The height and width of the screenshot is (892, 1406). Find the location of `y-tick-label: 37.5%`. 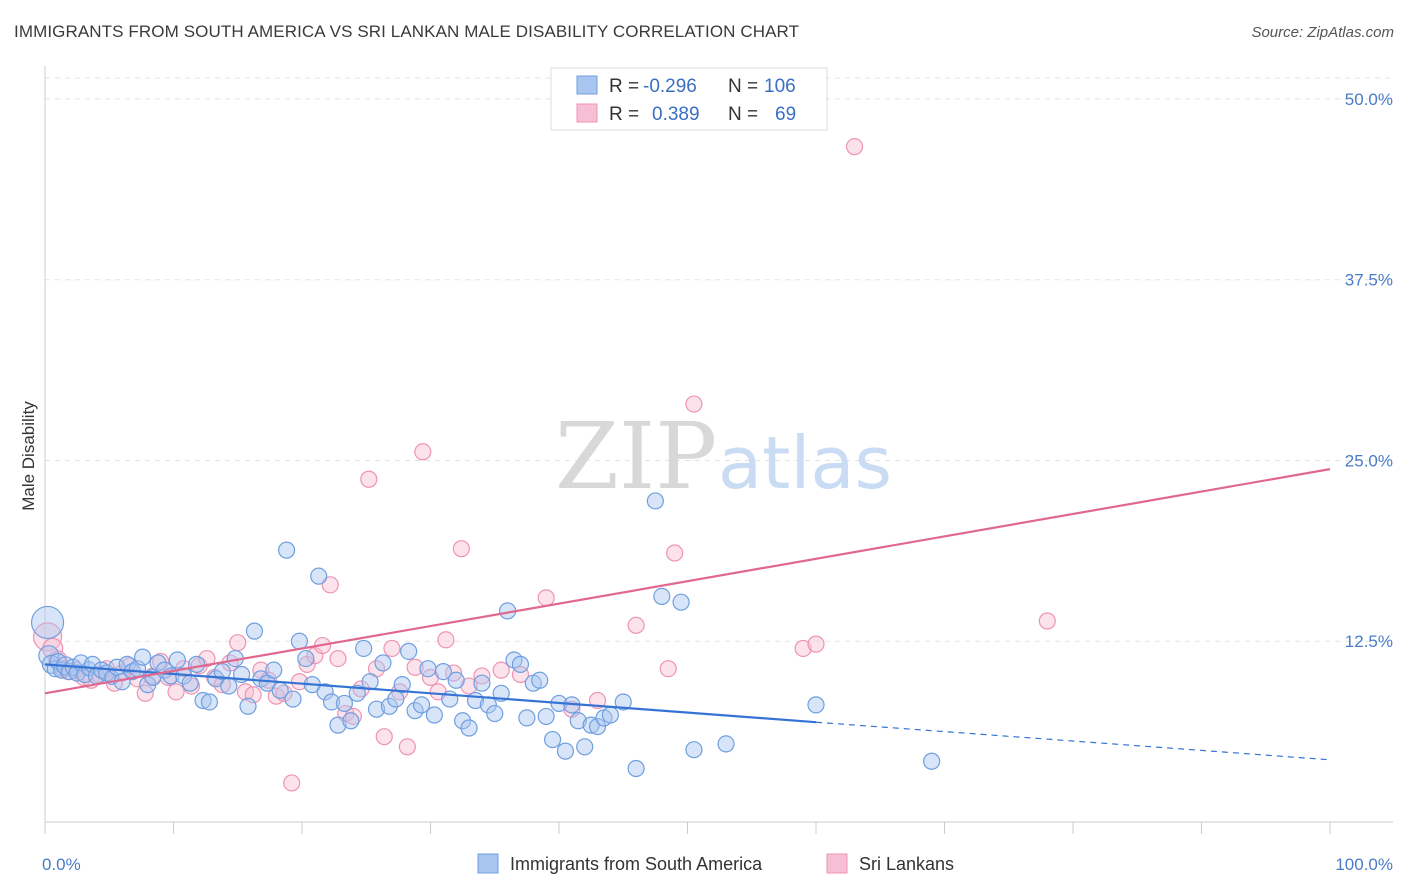

y-tick-label: 37.5% is located at coordinates (1369, 280).